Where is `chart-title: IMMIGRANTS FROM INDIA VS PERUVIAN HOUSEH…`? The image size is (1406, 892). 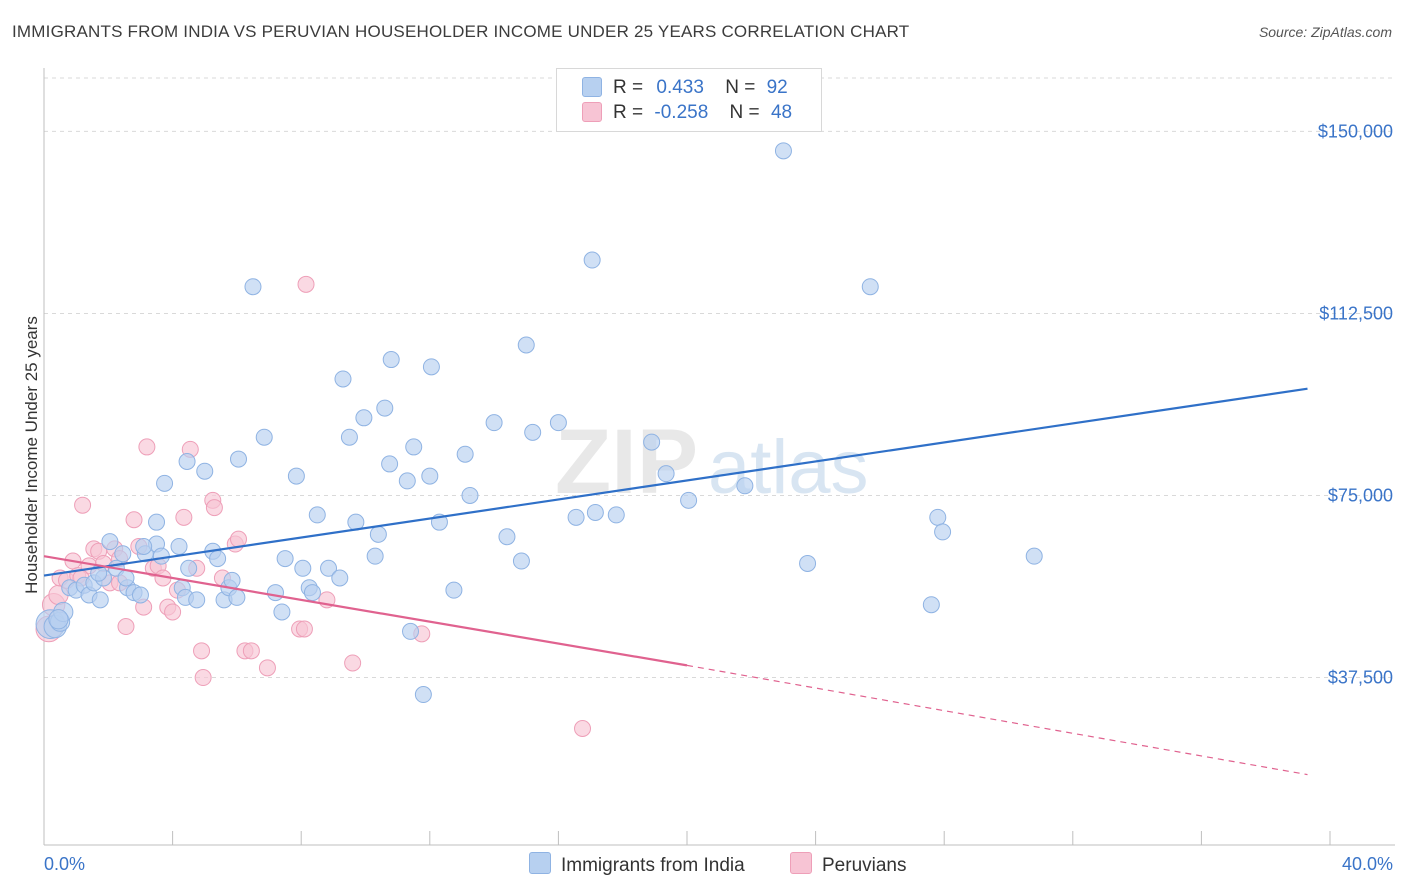
chart-title: IMMIGRANTS FROM INDIA VS PERUVIAN HOUSEH… is located at coordinates (461, 31).